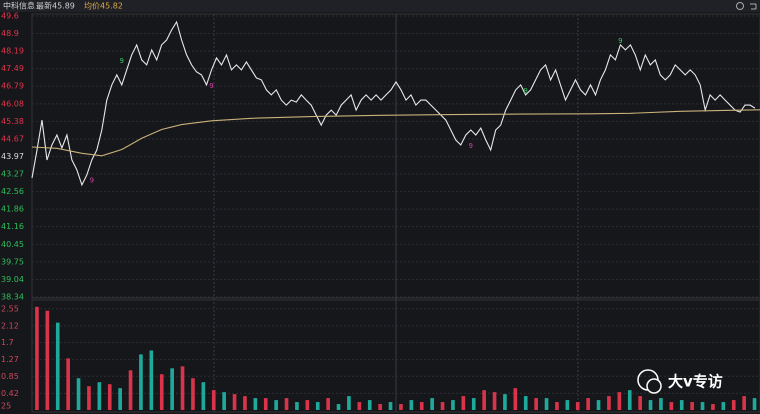 This screenshot has width=760, height=414. Describe the element at coordinates (7, 342) in the screenshot. I see `volume-tick-label: 1.7` at that location.